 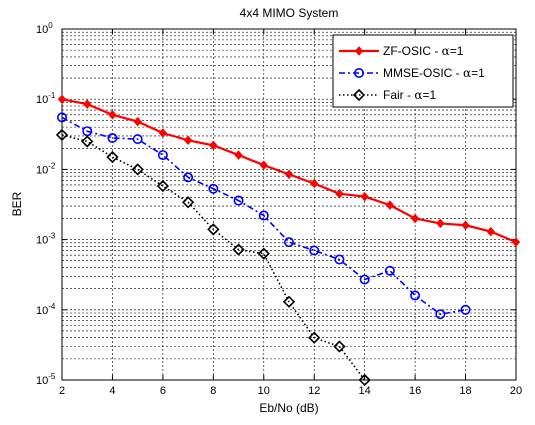 I want to click on x-tick-label: 10, so click(x=264, y=391).